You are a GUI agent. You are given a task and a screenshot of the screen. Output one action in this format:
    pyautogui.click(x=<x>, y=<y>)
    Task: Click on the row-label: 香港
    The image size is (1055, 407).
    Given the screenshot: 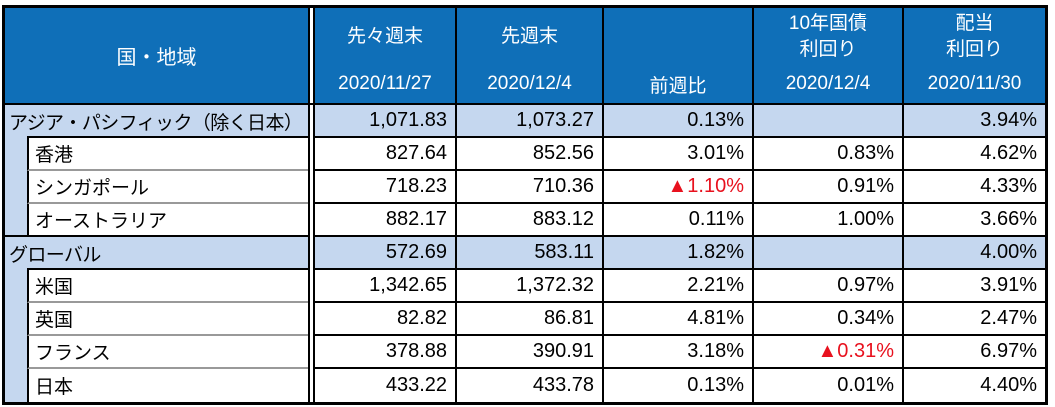 What is the action you would take?
    pyautogui.click(x=167, y=154)
    